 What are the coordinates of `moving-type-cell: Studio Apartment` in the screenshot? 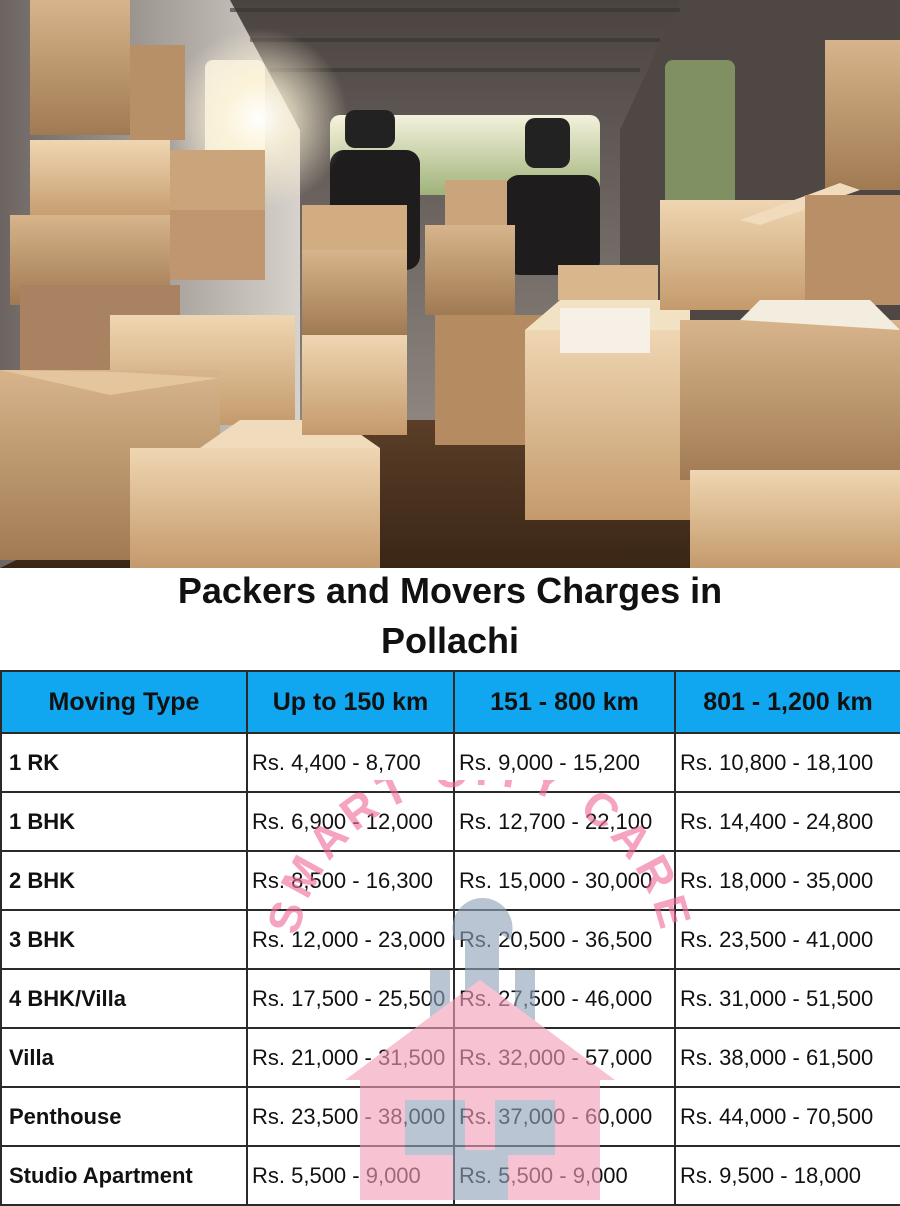 It's located at (124, 1175).